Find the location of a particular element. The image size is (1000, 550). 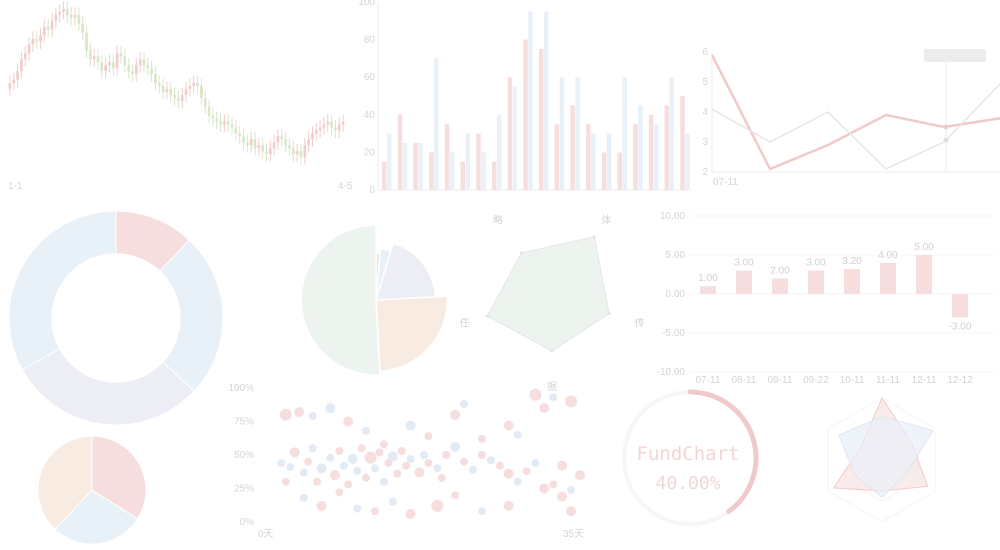

bar-y-tick-label: 0 is located at coordinates (372, 190).